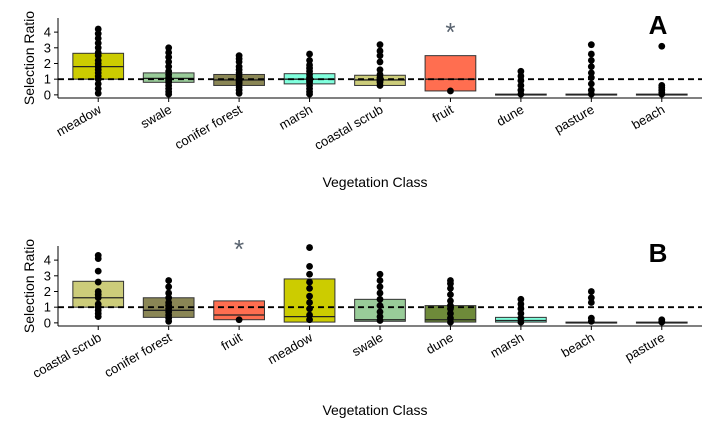 The height and width of the screenshot is (436, 721). Describe the element at coordinates (658, 253) in the screenshot. I see `panel-label: B` at that location.